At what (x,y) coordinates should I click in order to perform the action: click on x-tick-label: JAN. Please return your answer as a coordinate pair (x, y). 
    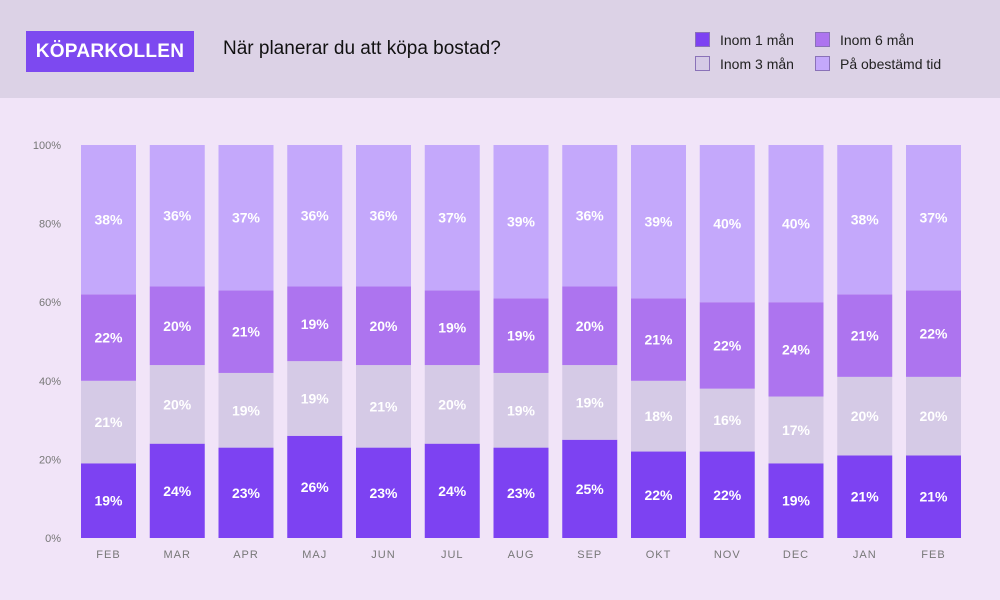
    Looking at the image, I should click on (865, 555).